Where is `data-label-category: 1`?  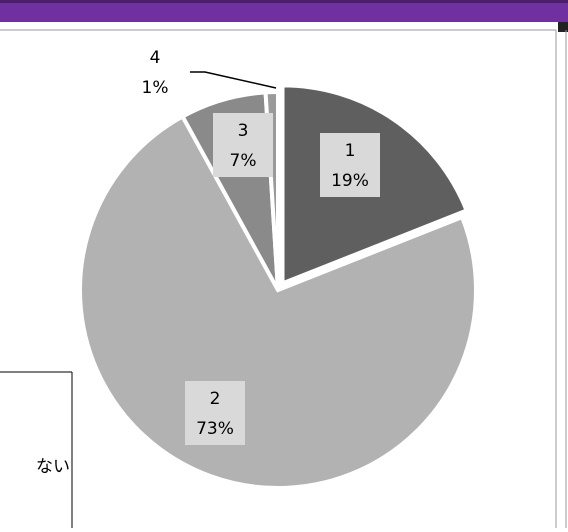 data-label-category: 1 is located at coordinates (350, 151).